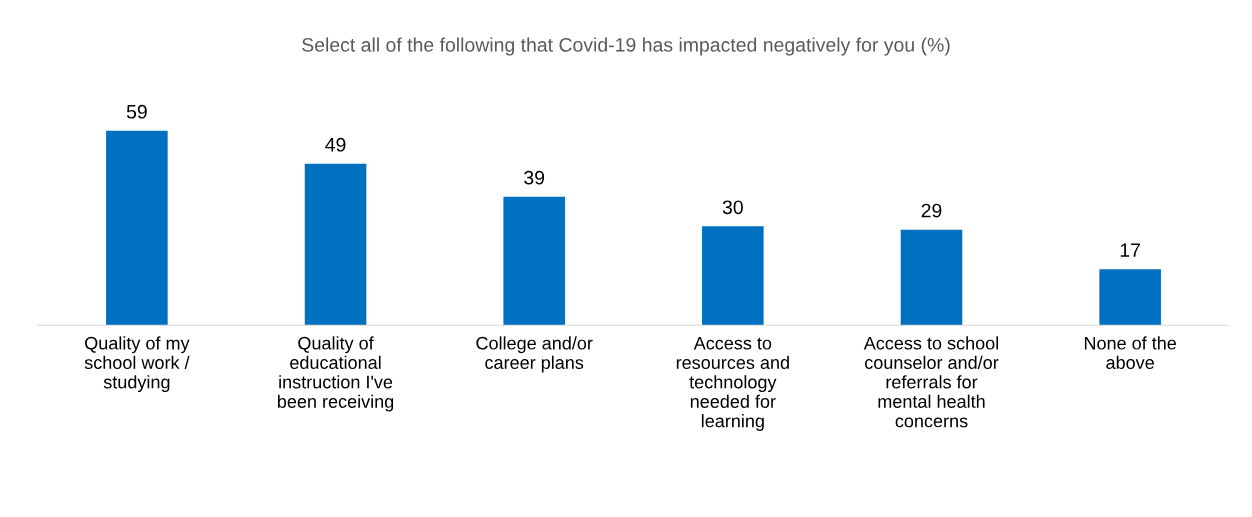 The height and width of the screenshot is (517, 1252). What do you see at coordinates (335, 144) in the screenshot?
I see `data-label: 49` at bounding box center [335, 144].